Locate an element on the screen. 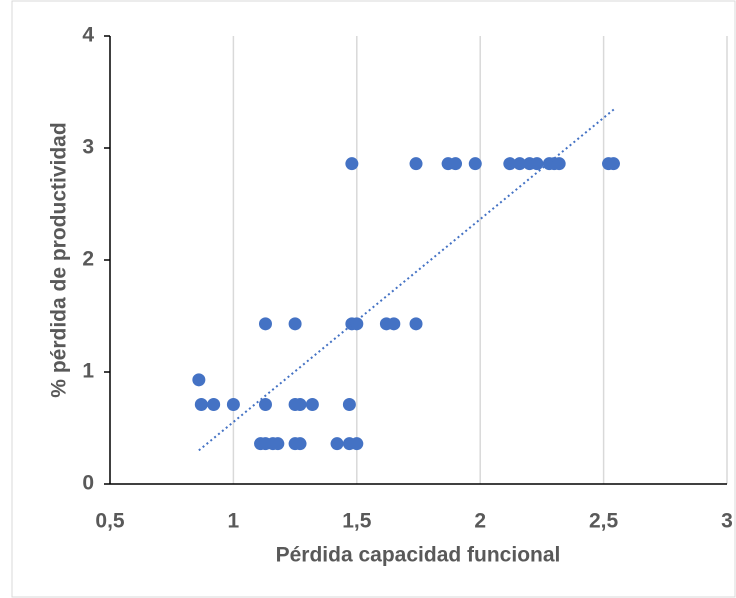 Image resolution: width=736 pixels, height=598 pixels. y-tick-label: 0 is located at coordinates (88, 483).